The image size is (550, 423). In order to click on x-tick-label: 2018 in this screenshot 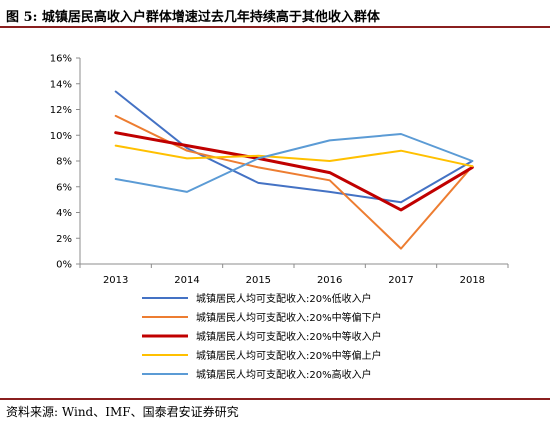, I will do `click(472, 280)`.